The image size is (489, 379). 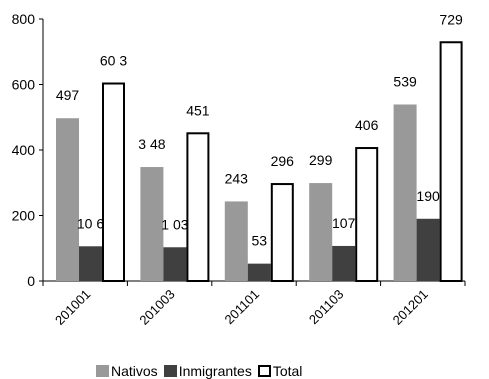 I want to click on data-label-nativos-201201: 539, so click(x=405, y=81).